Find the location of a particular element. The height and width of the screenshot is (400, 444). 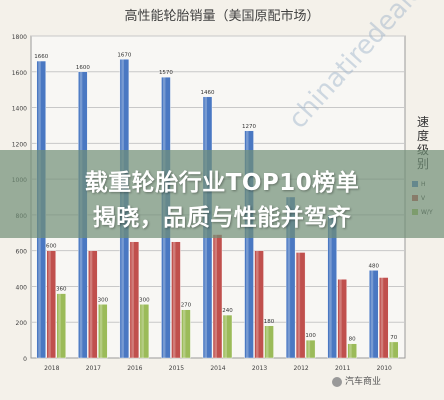

headline-line-2: 揭晓，品质与性能并驾齐 is located at coordinates (222, 218).